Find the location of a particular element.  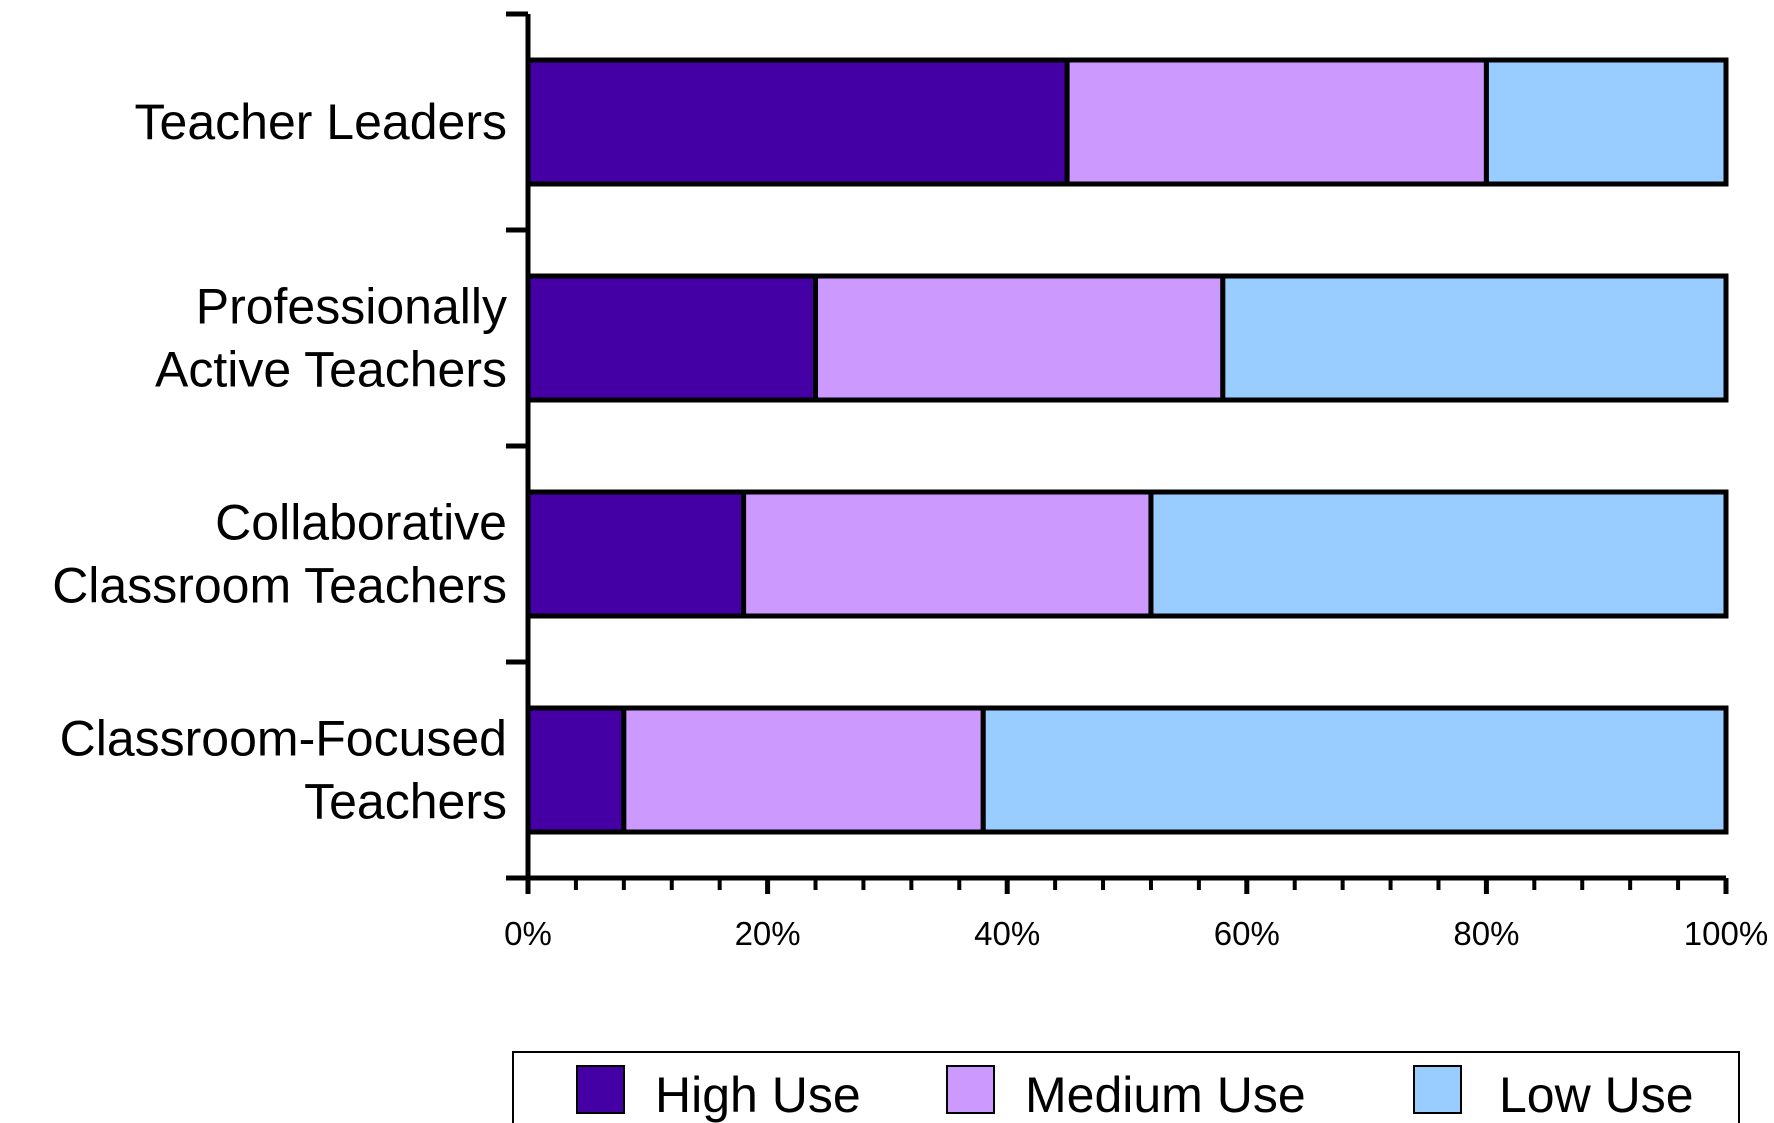

legend: High Use Medium Use Low Use is located at coordinates (1126, 1087).